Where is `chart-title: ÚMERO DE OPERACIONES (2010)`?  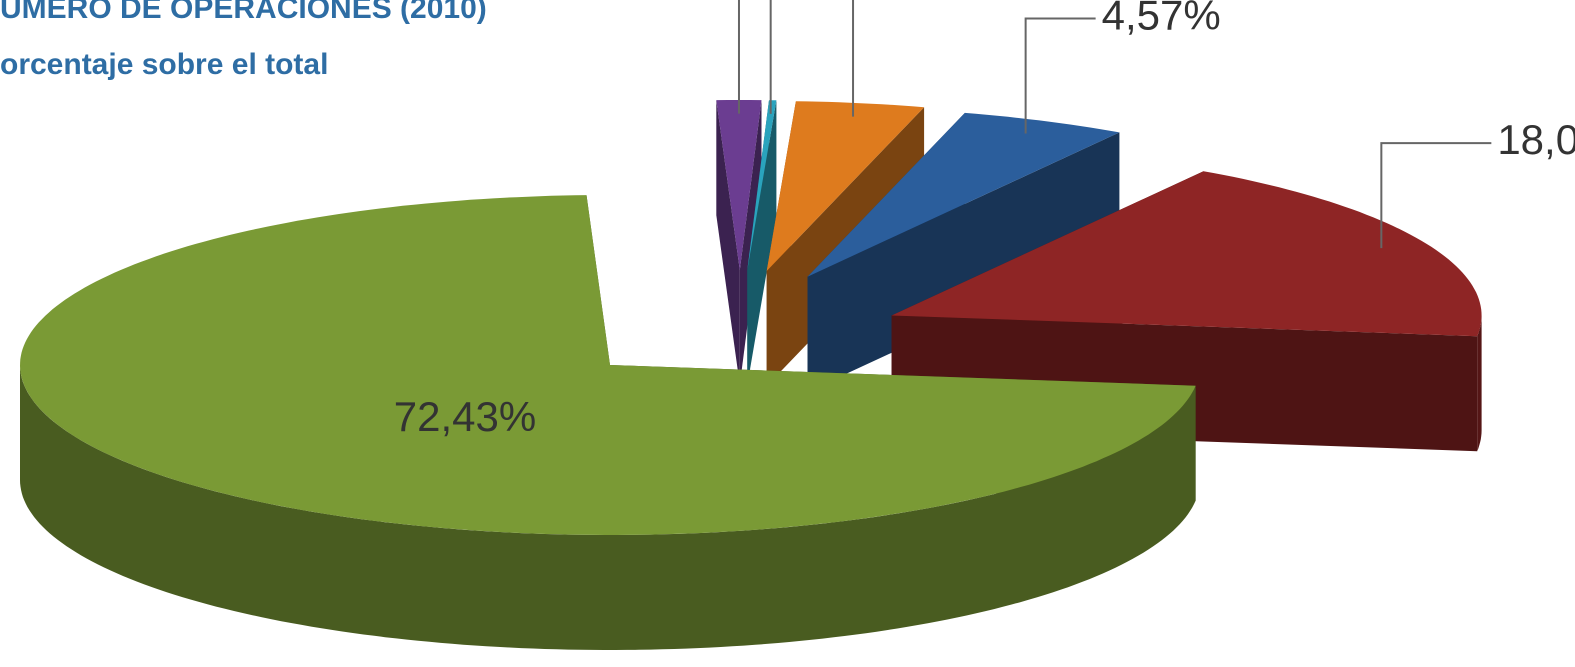
chart-title: ÚMERO DE OPERACIONES (2010) is located at coordinates (243, 12).